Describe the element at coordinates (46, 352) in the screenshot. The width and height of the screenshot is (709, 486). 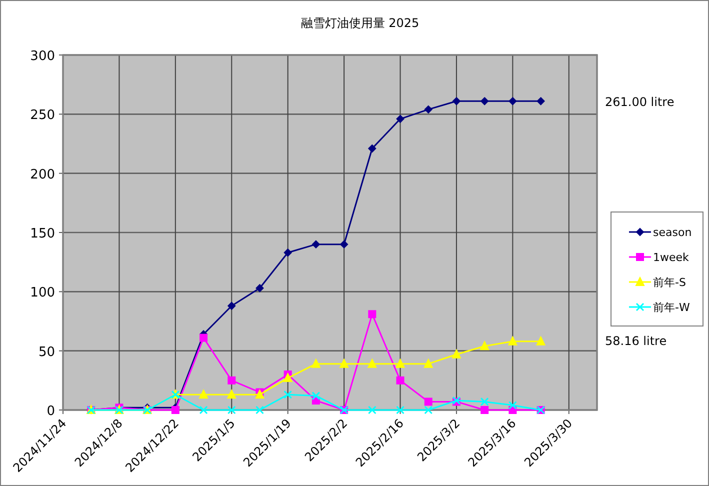
I see `y-tick-label: 50` at that location.